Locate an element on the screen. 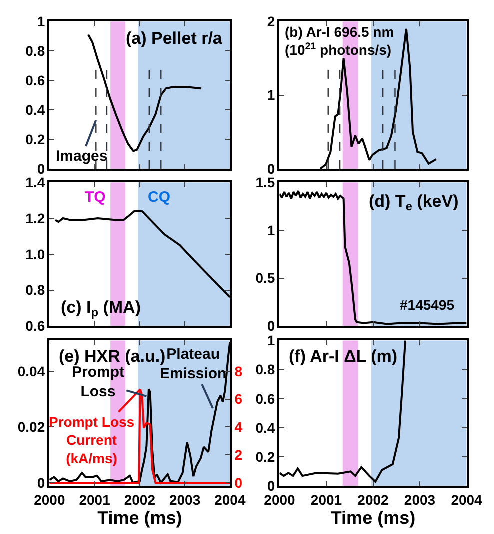 The width and height of the screenshot is (494, 534). annotation: #145495 is located at coordinates (427, 305).